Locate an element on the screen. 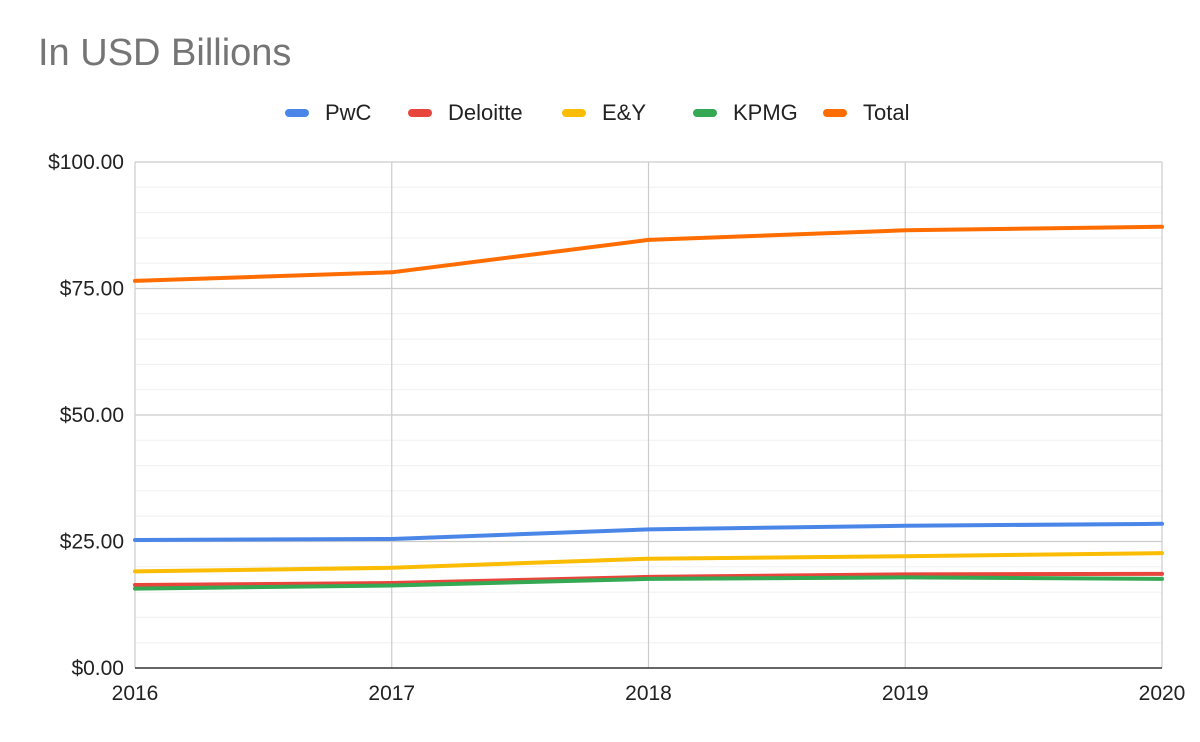 The height and width of the screenshot is (742, 1200). series-line-kpmg is located at coordinates (648, 583).